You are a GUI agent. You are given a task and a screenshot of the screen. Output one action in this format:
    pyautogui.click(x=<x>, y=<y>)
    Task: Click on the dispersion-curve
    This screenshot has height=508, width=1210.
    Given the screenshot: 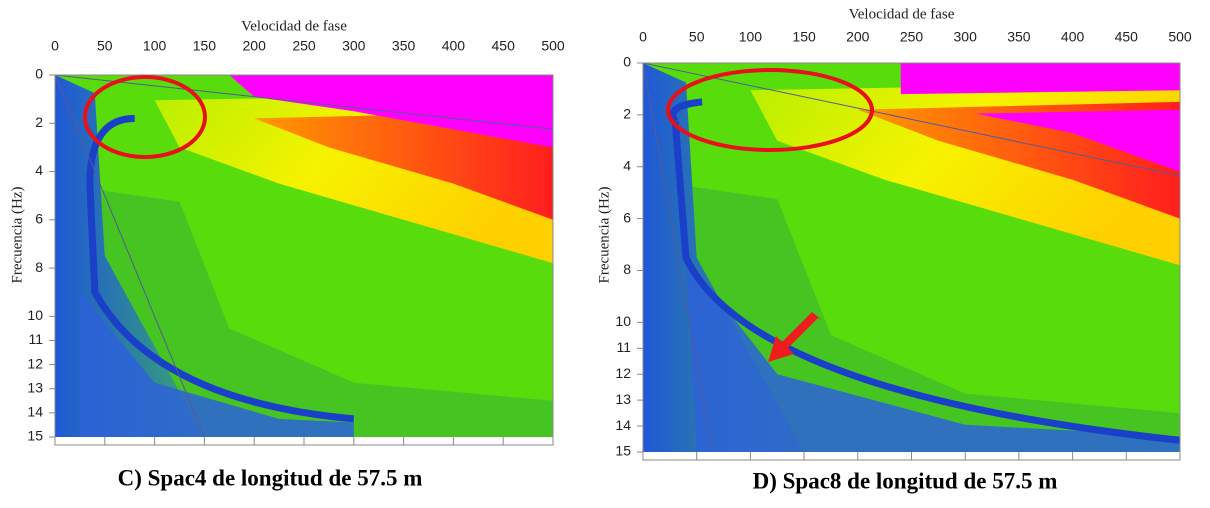 What is the action you would take?
    pyautogui.click(x=220, y=268)
    